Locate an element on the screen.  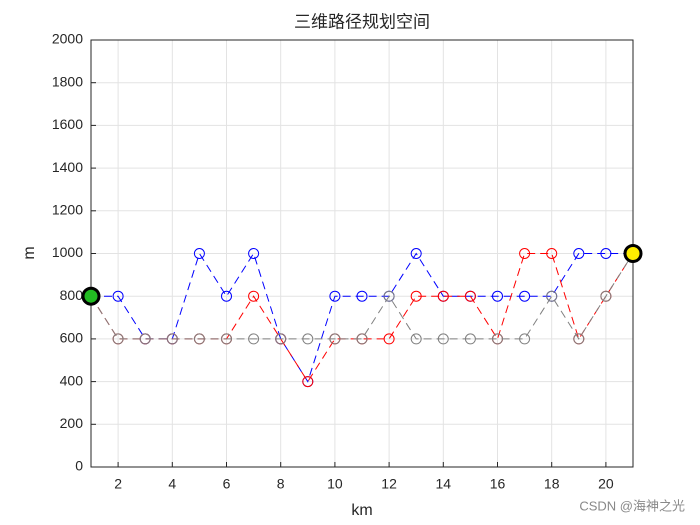
x-tick-label: 16 is located at coordinates (498, 484).